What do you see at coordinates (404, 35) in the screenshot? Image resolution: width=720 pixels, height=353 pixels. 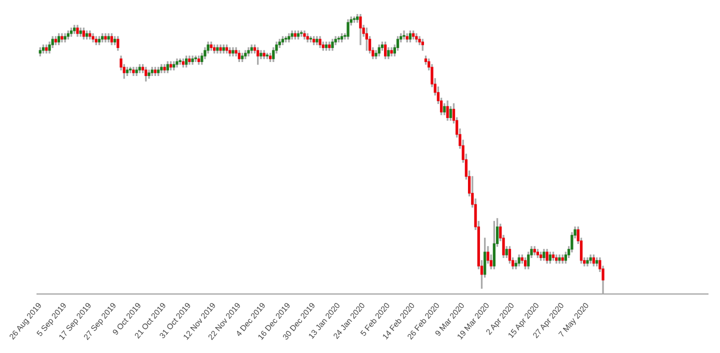 I see `candlestick` at bounding box center [404, 35].